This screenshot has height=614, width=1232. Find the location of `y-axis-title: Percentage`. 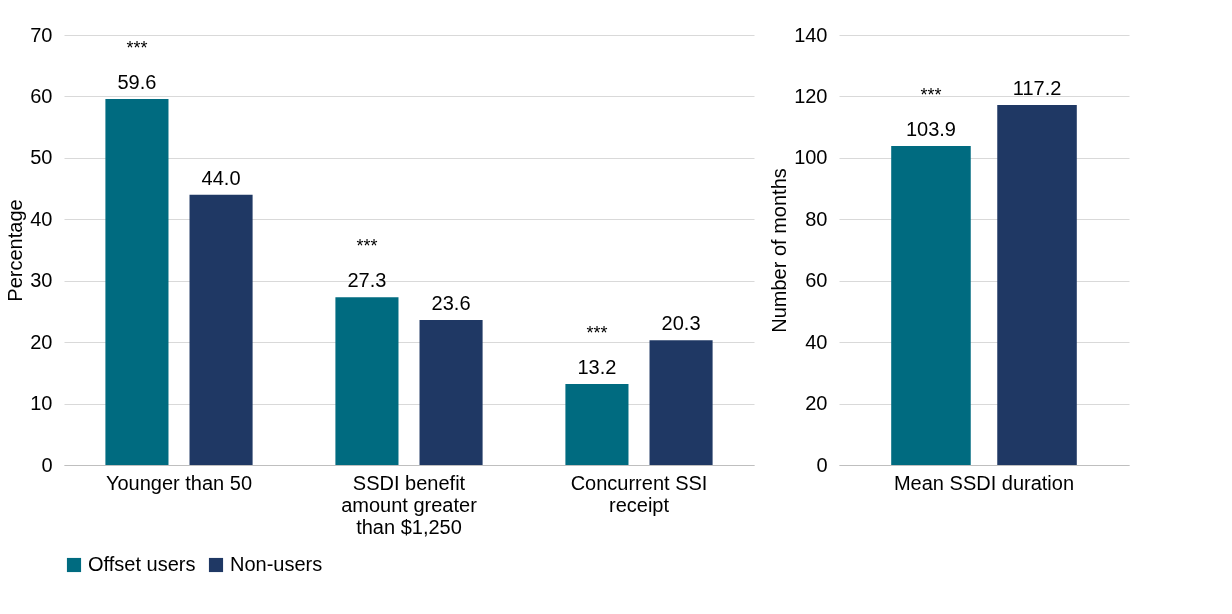

y-axis-title: Percentage is located at coordinates (15, 250).